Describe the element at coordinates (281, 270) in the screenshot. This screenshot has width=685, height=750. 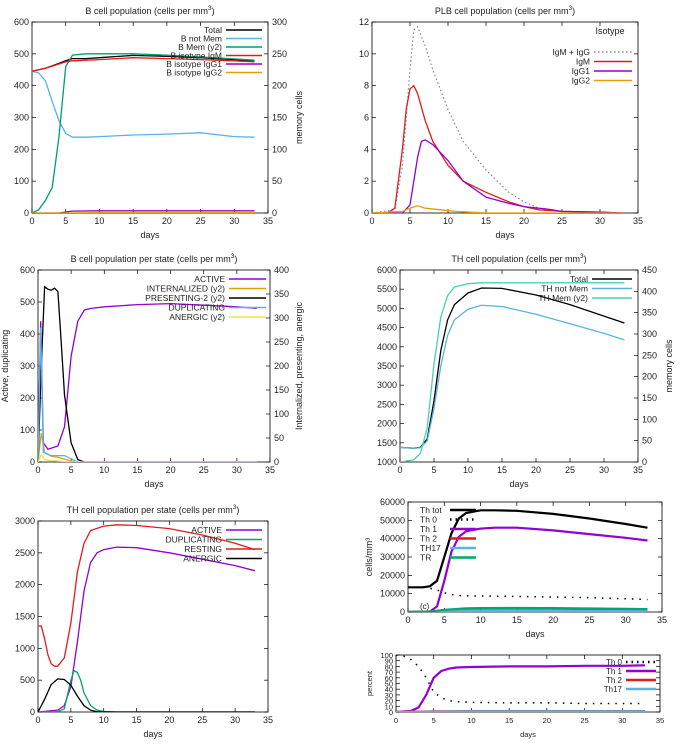
I see `y2-tick-label: 400` at that location.